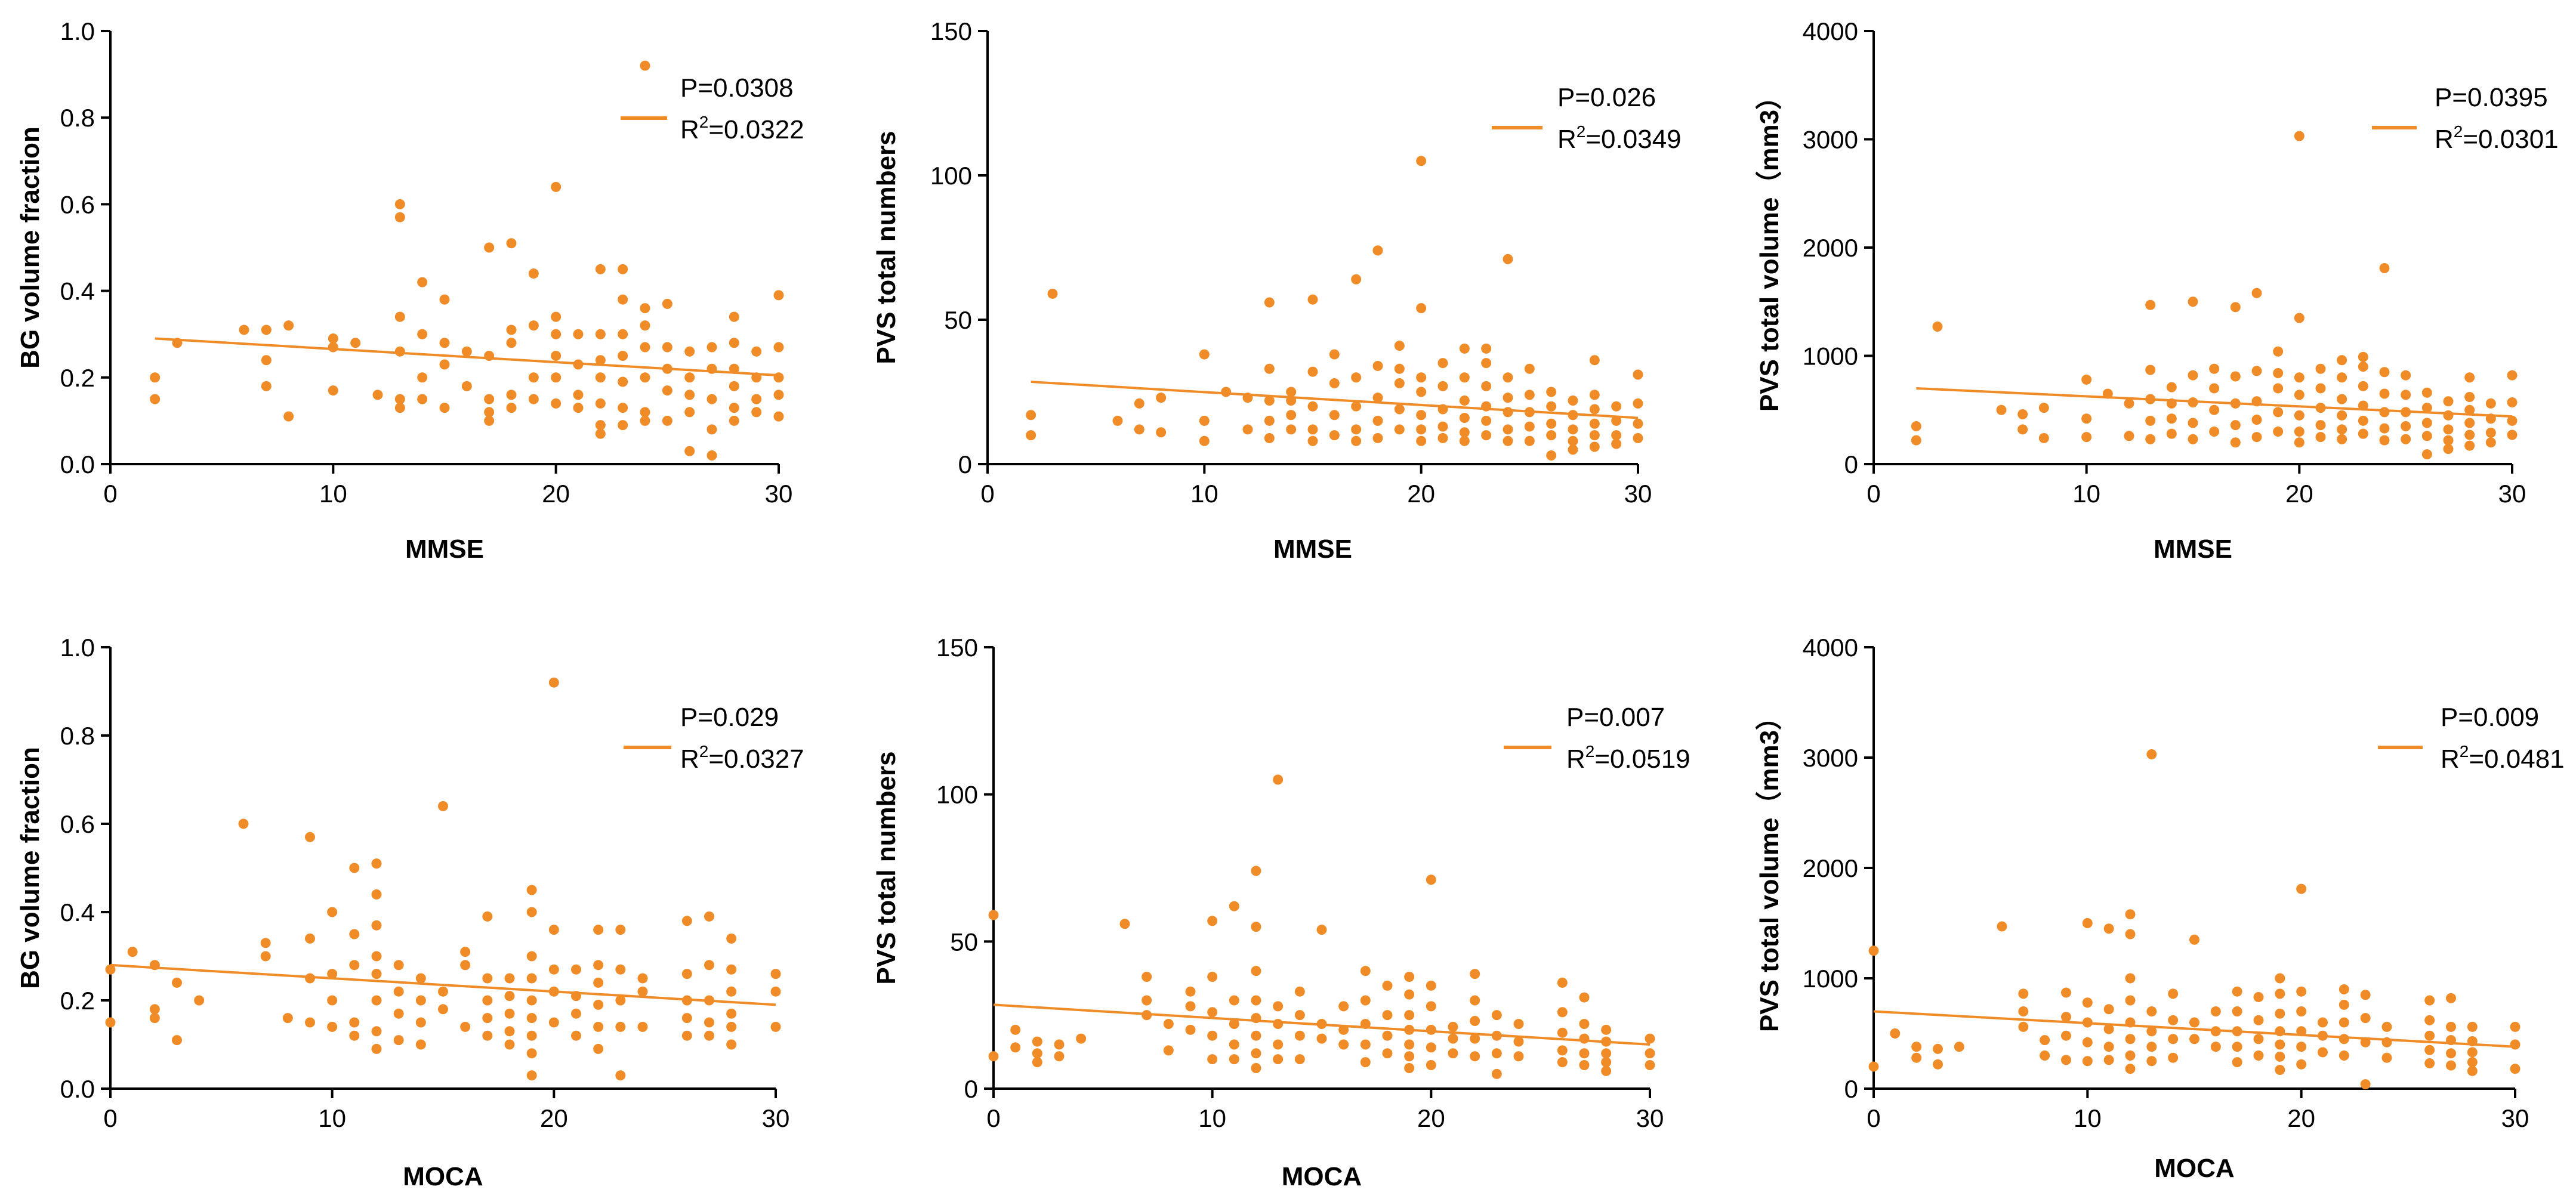  I want to click on y-axis-title: BG volume fraction, so click(30, 247).